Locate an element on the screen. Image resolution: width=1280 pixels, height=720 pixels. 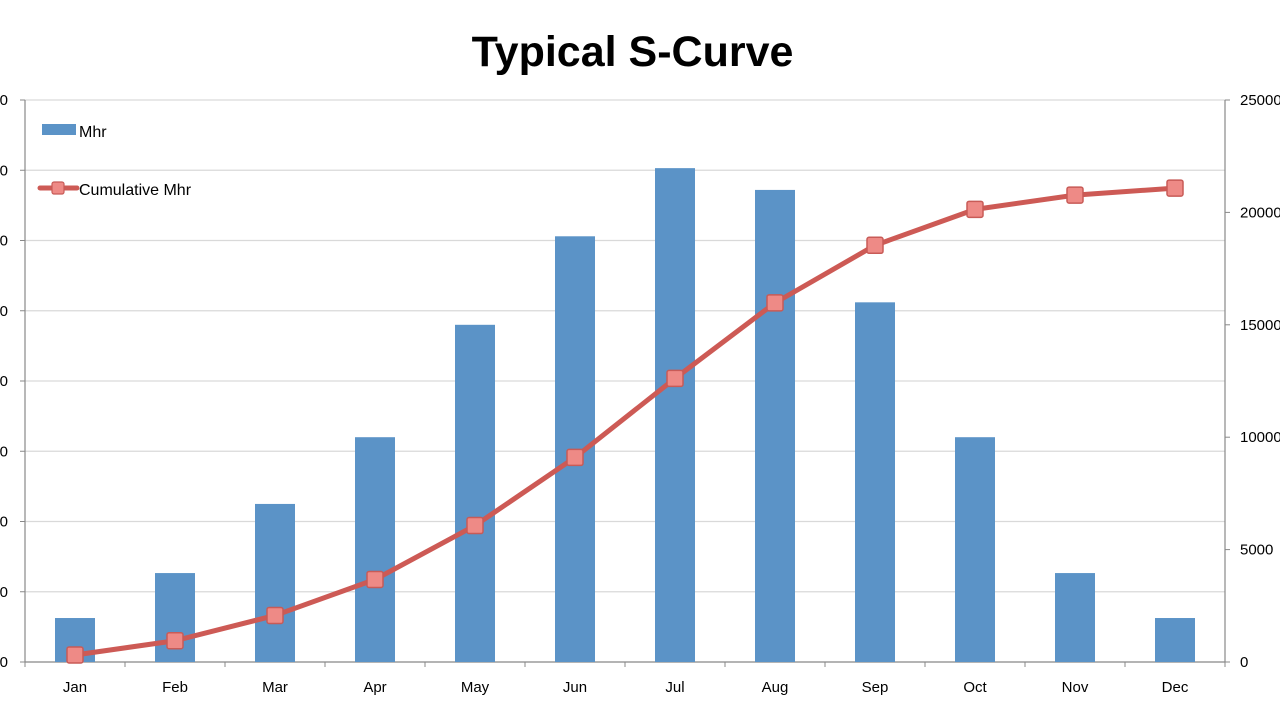
x-axis-label: Jun is located at coordinates (575, 687).